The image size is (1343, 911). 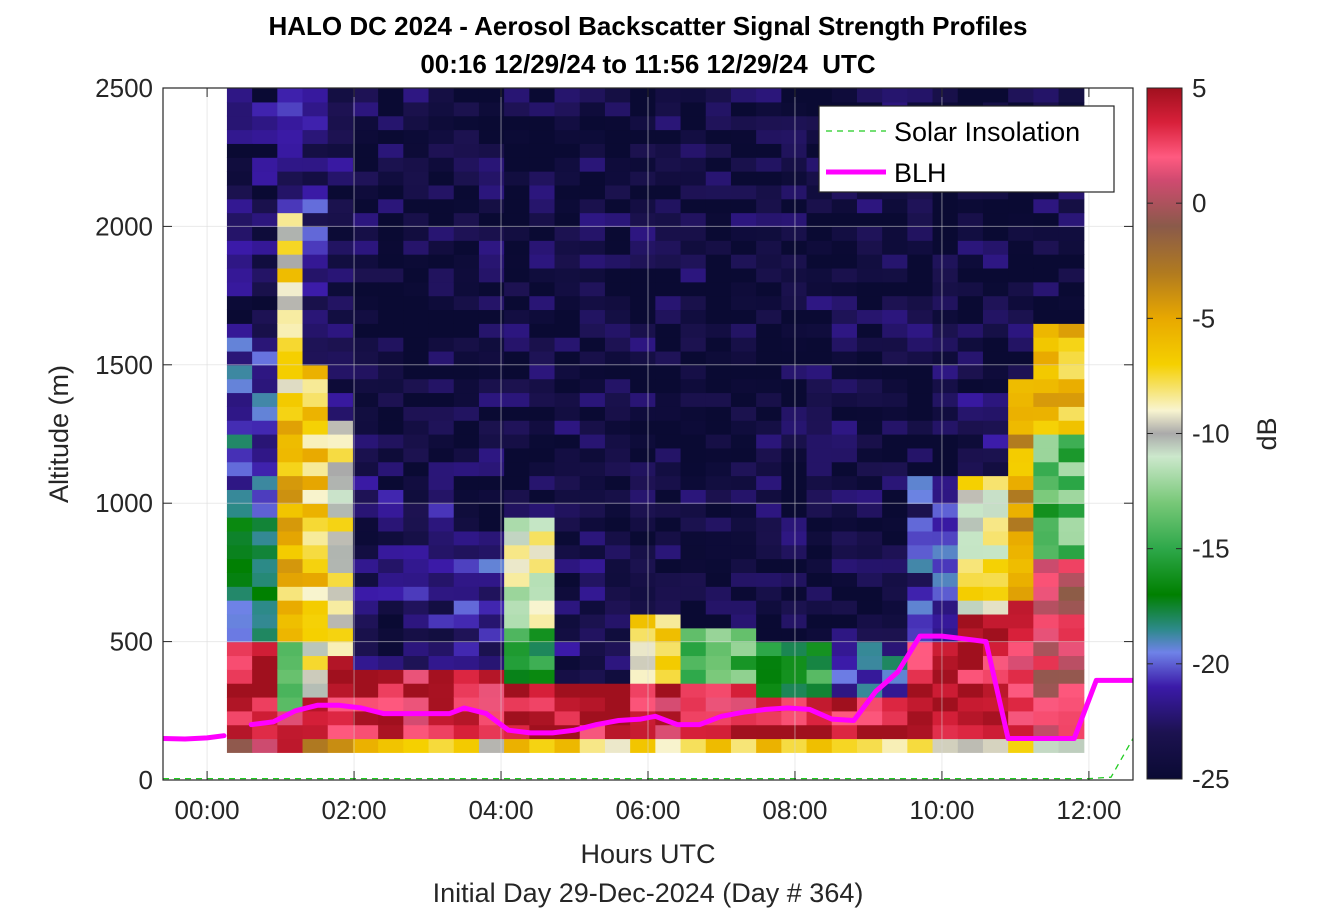 I want to click on y-tick-label: 2500, so click(x=124, y=88).